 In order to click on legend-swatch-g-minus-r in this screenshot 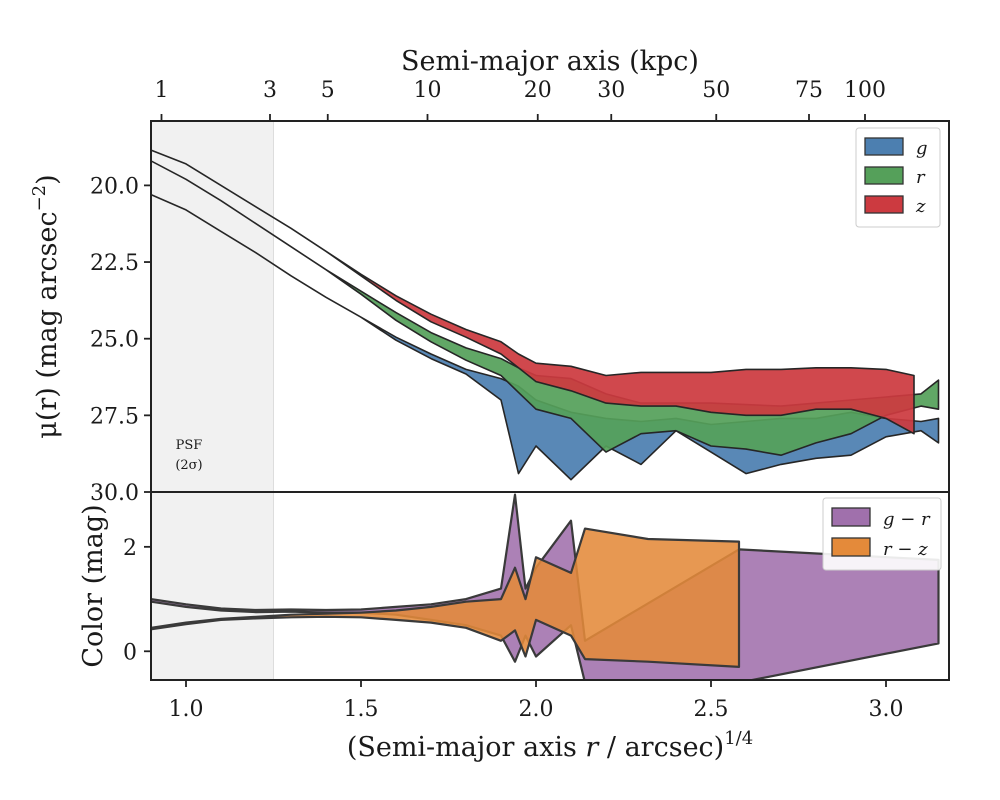, I will do `click(851, 517)`.